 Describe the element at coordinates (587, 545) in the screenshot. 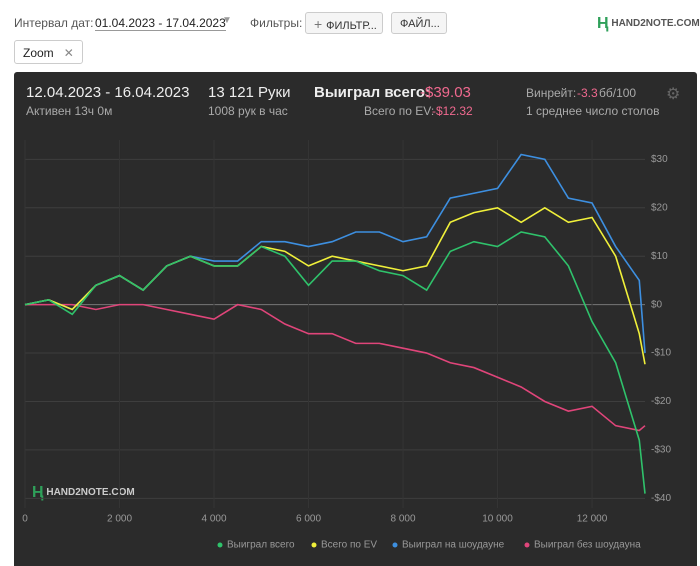

I see `legend-label: Выиграл без шоудауна` at that location.